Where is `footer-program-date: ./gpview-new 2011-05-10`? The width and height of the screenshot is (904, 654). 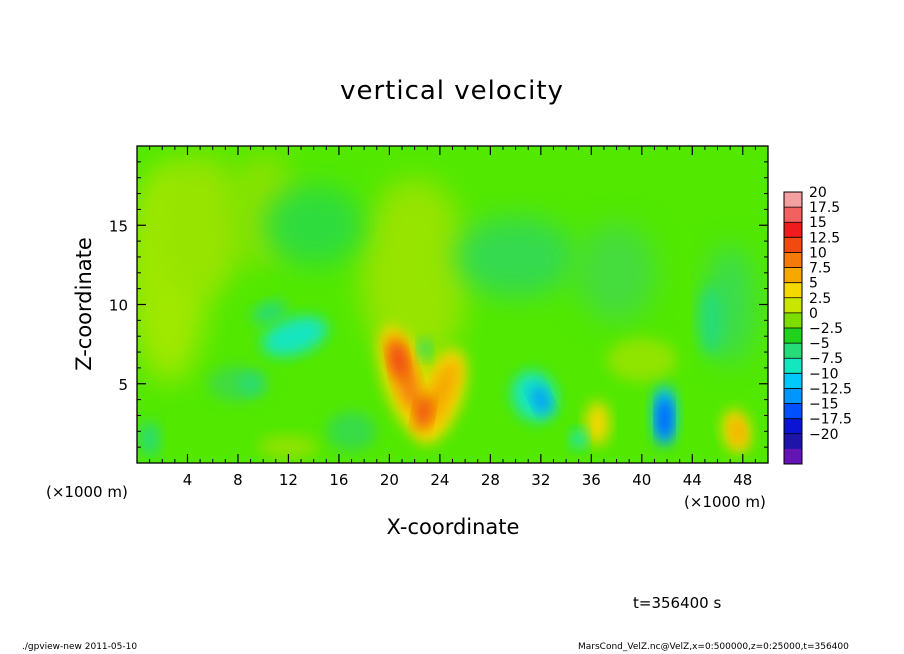 footer-program-date: ./gpview-new 2011-05-10 is located at coordinates (80, 647).